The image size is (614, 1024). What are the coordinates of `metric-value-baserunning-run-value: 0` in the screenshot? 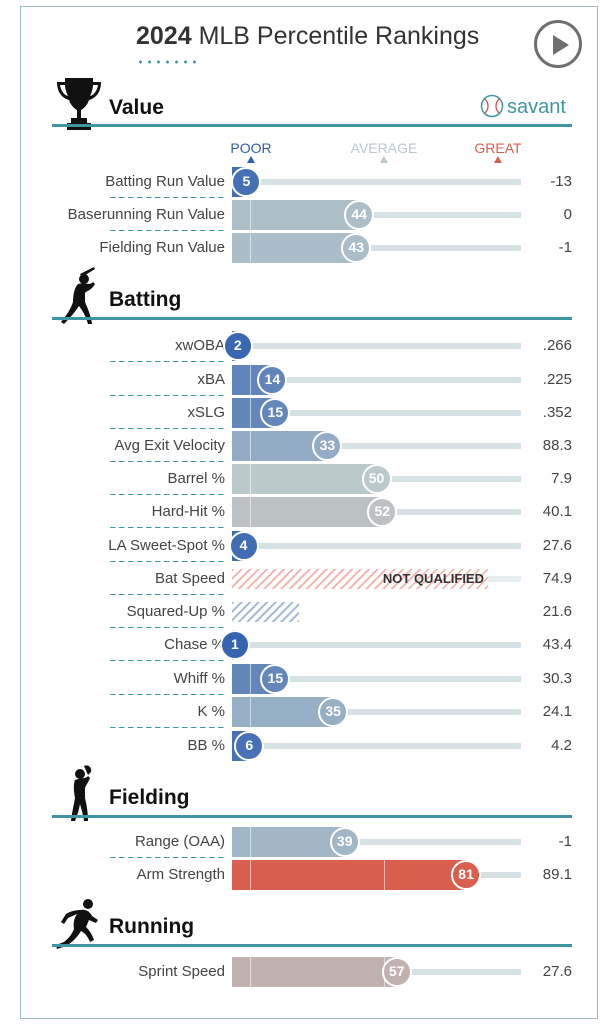 It's located at (567, 214).